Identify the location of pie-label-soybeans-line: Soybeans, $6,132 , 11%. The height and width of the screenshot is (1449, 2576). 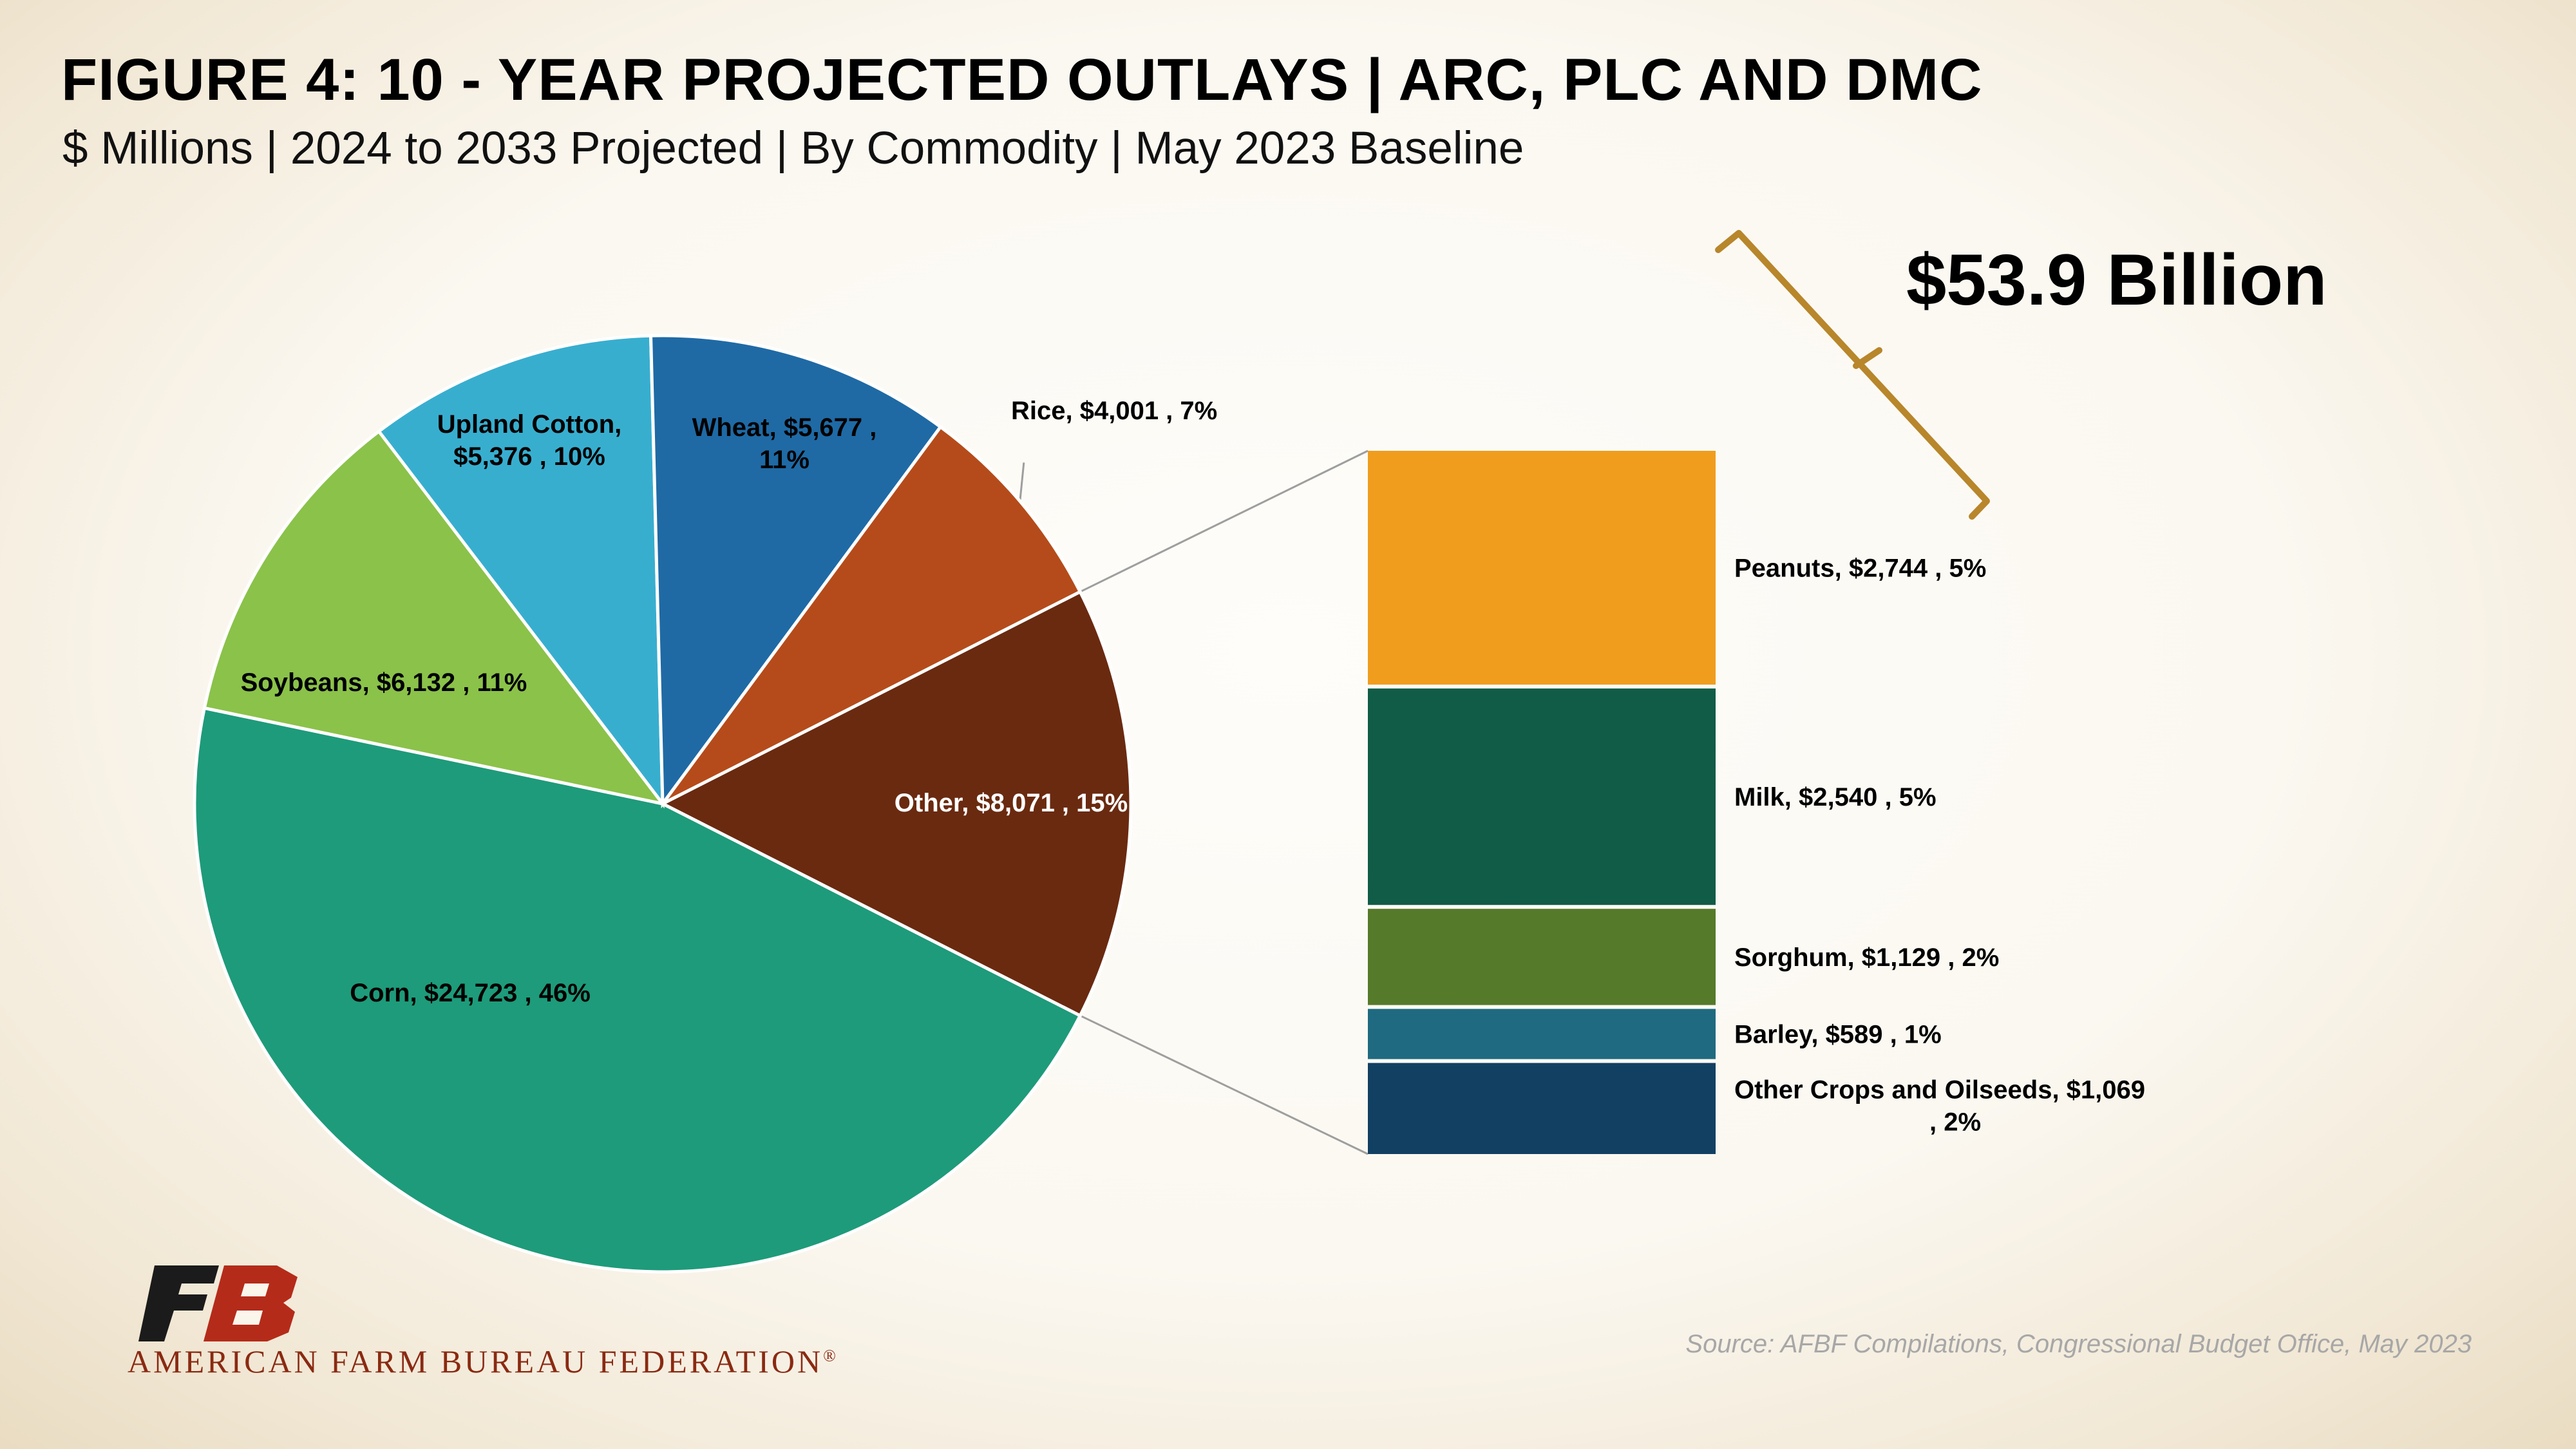
(384, 683).